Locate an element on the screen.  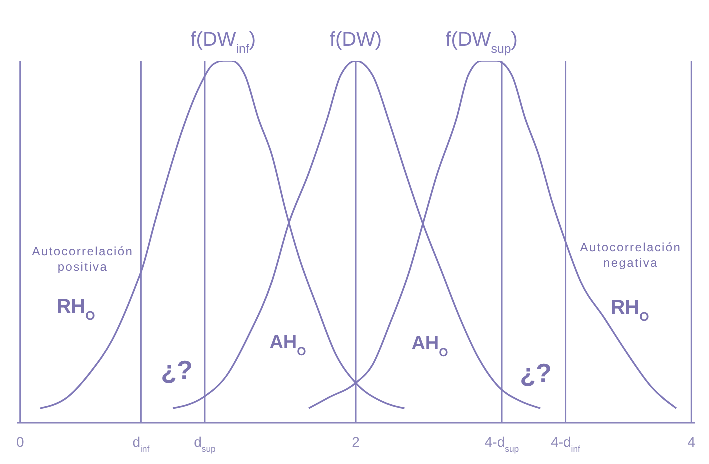
ref-line-label: 4-d$_{inf}$ is located at coordinates (566, 444).